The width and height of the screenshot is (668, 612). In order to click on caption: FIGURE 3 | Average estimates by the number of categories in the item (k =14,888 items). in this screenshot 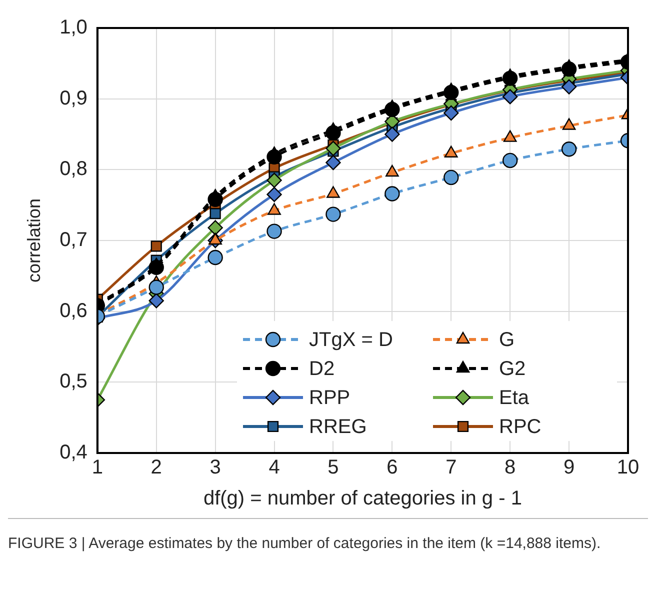, I will do `click(305, 544)`.